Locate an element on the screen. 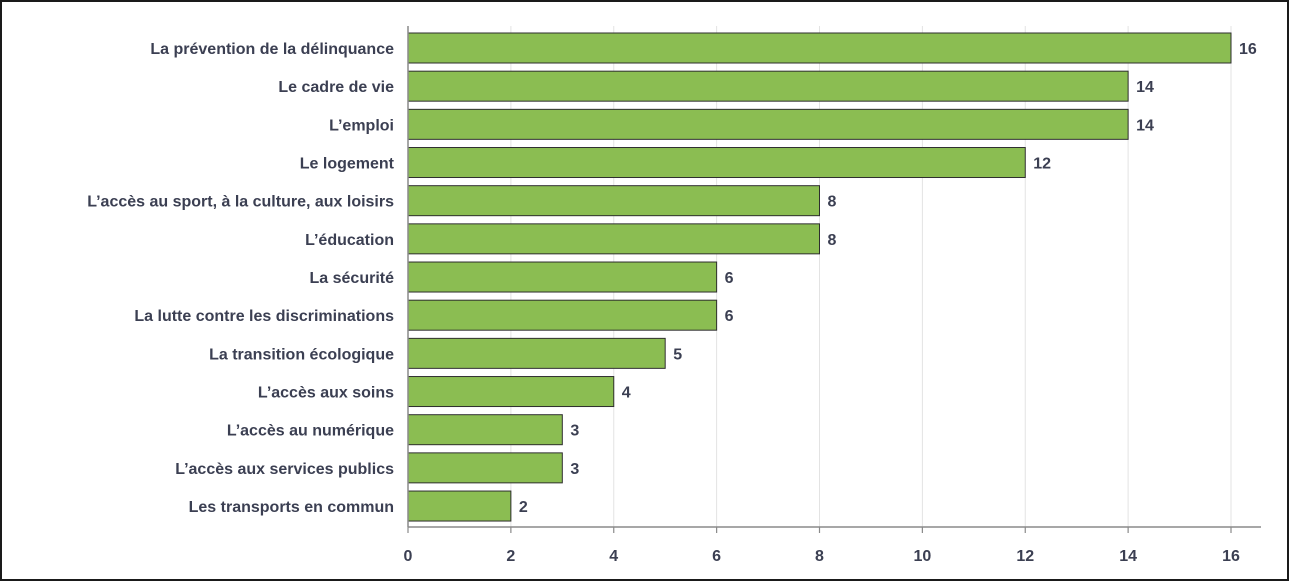  category-label-0: La prévention de la délinquance is located at coordinates (272, 49).